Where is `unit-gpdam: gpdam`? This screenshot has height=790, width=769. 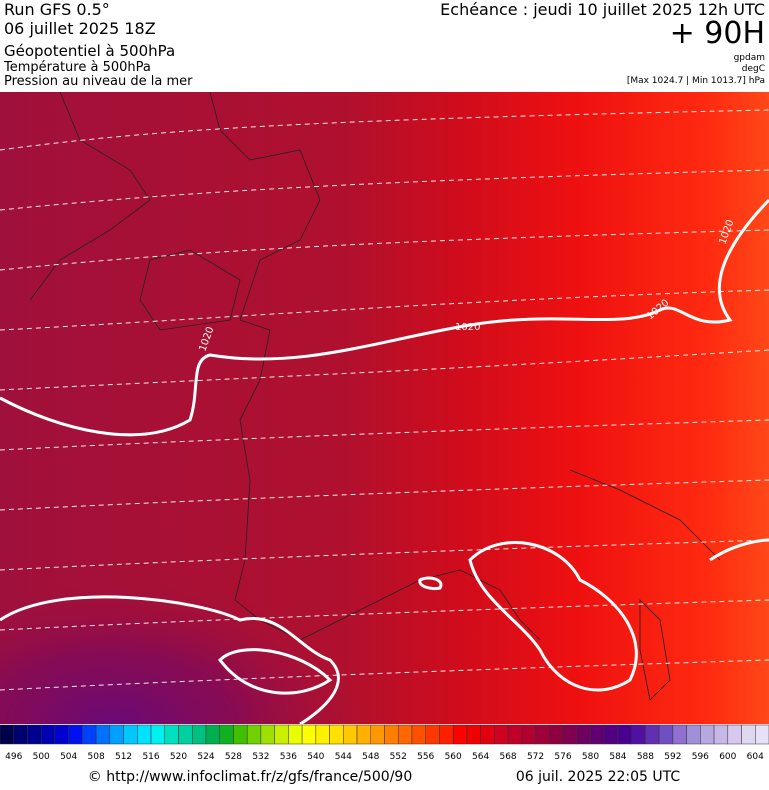 unit-gpdam: gpdam is located at coordinates (749, 58).